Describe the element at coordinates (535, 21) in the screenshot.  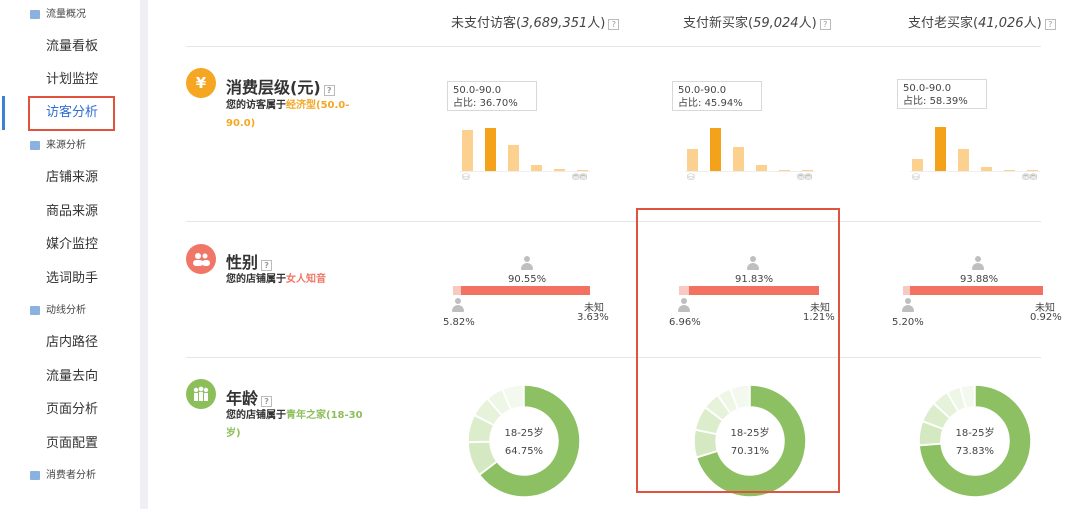
I see `column-header-unpaid-visitors: 未支付访客(3,689,351人)?` at that location.